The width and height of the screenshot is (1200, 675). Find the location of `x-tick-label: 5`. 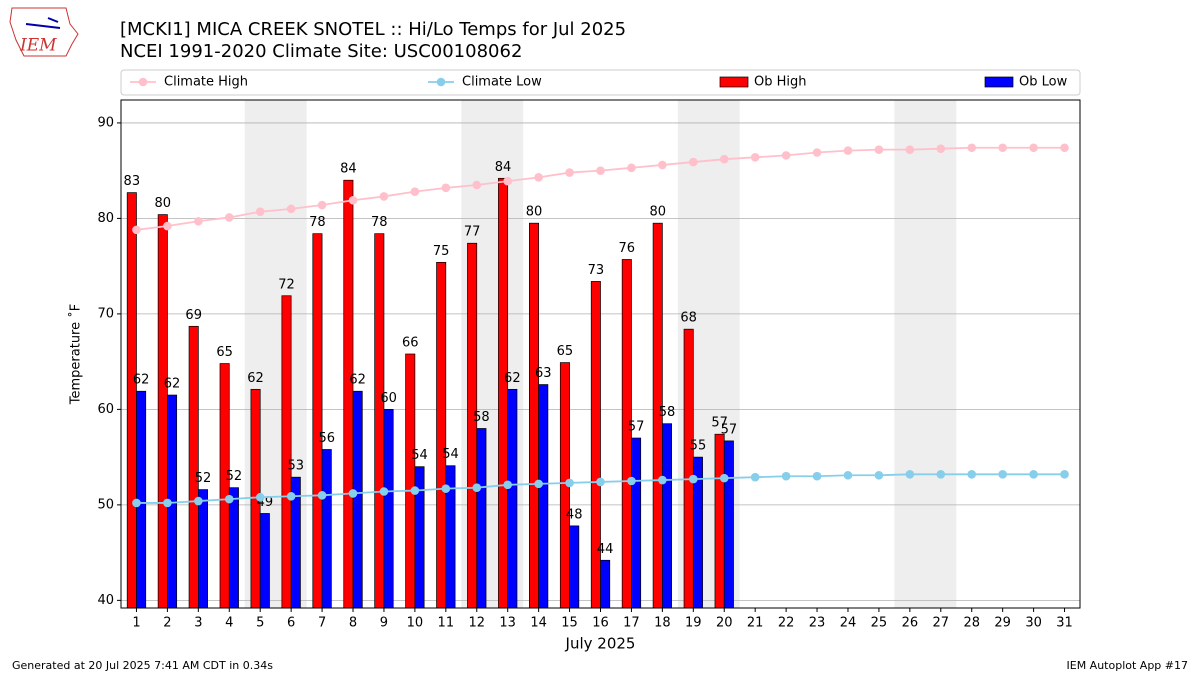

x-tick-label: 5 is located at coordinates (260, 623).